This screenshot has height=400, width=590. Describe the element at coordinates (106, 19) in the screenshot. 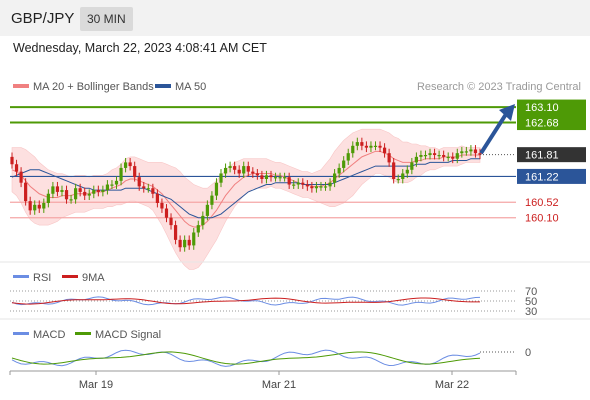

I see `timeframe-button: 30 MIN` at that location.